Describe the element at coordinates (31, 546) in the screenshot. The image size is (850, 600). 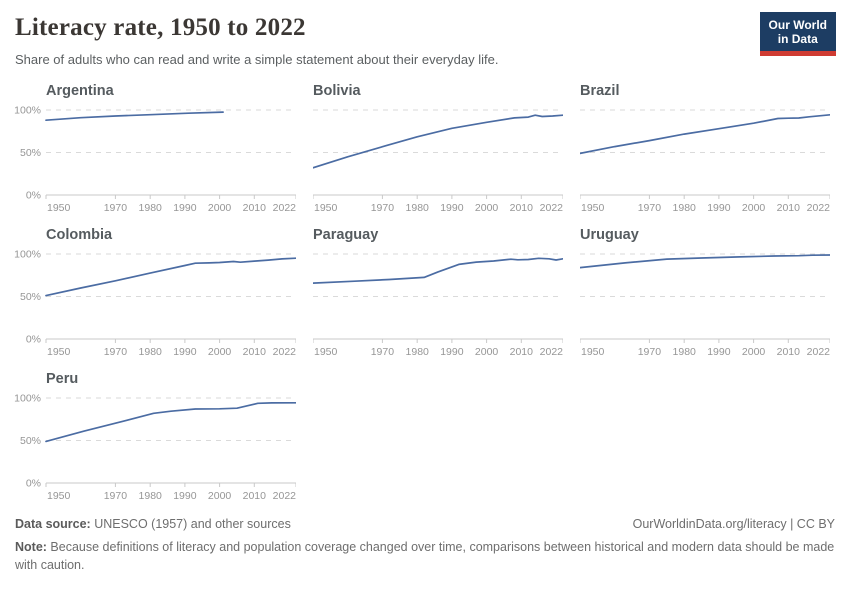
I see `footnote-label: Note:` at that location.